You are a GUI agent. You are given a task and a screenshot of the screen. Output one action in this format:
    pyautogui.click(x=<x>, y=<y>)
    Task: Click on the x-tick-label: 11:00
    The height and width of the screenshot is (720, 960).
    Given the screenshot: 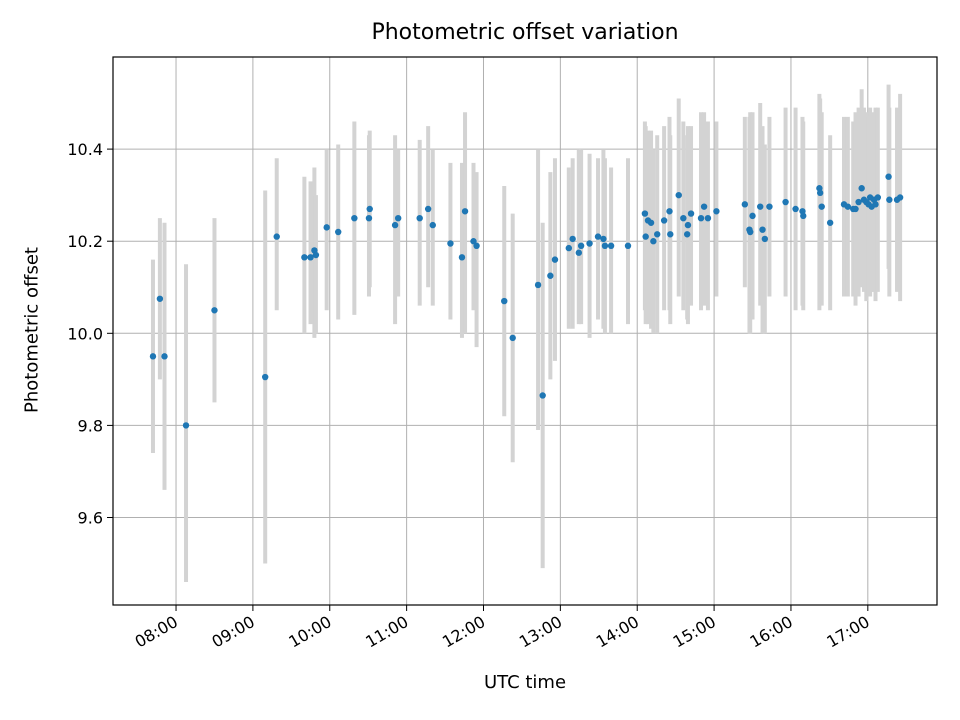 What is the action you would take?
    pyautogui.click(x=386, y=632)
    